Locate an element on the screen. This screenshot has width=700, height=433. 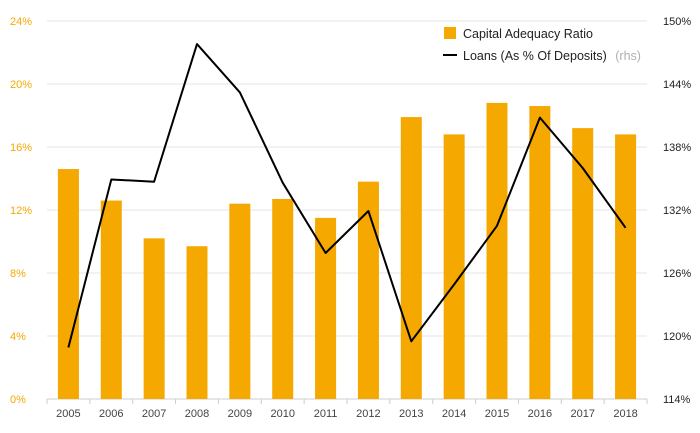
x-tick-label: 2007 is located at coordinates (154, 414).